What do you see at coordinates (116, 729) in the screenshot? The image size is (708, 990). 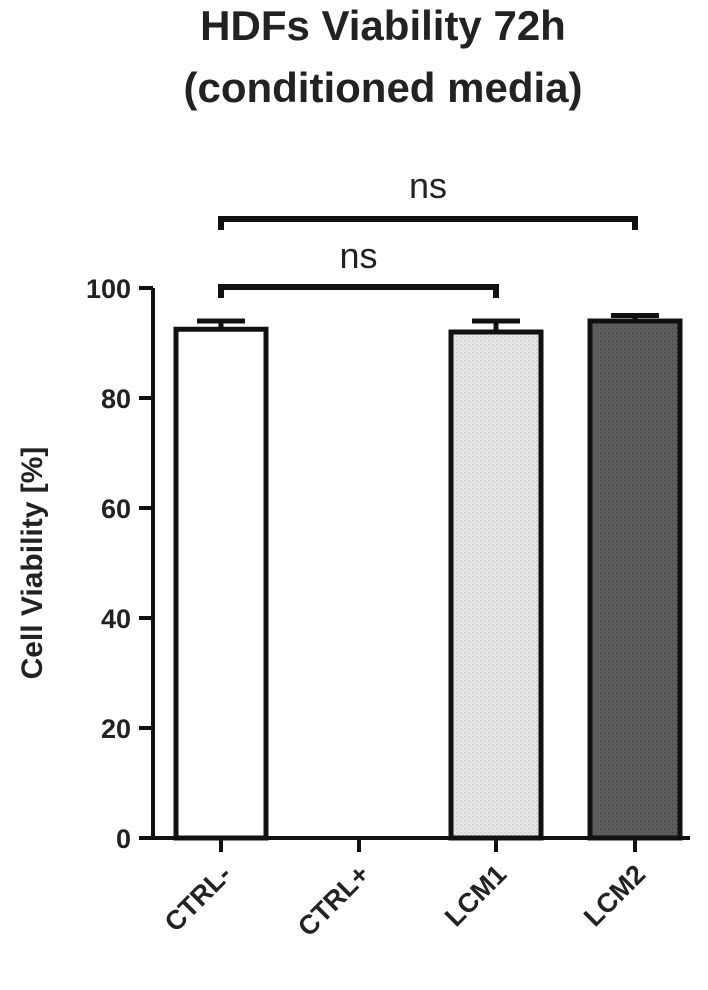 I see `y-tick-label: 20` at bounding box center [116, 729].